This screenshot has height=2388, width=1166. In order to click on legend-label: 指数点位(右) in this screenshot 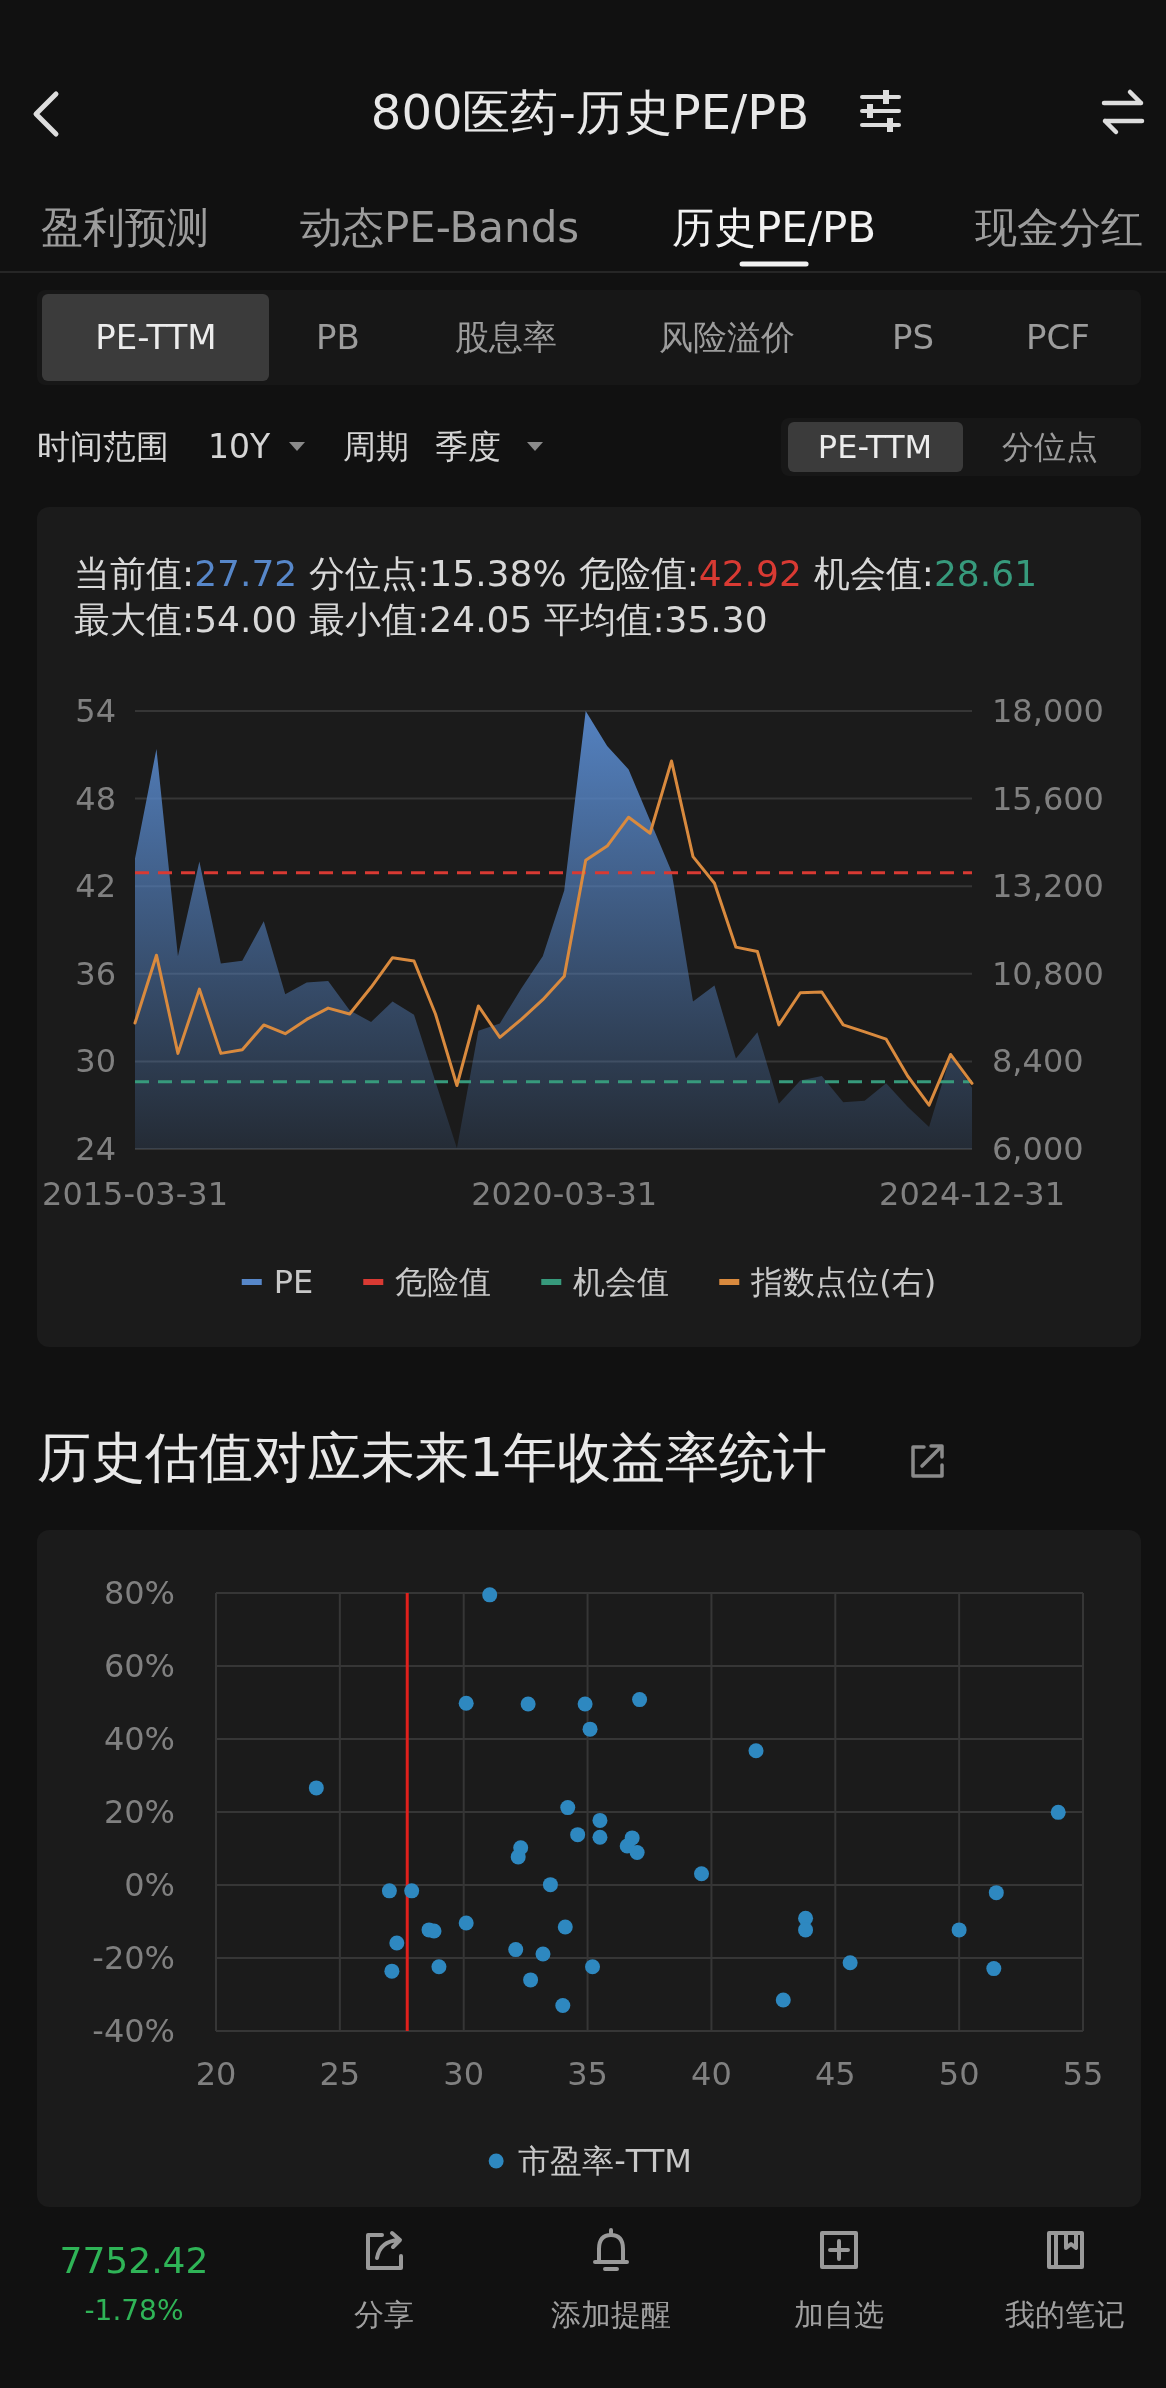, I will do `click(843, 1282)`.